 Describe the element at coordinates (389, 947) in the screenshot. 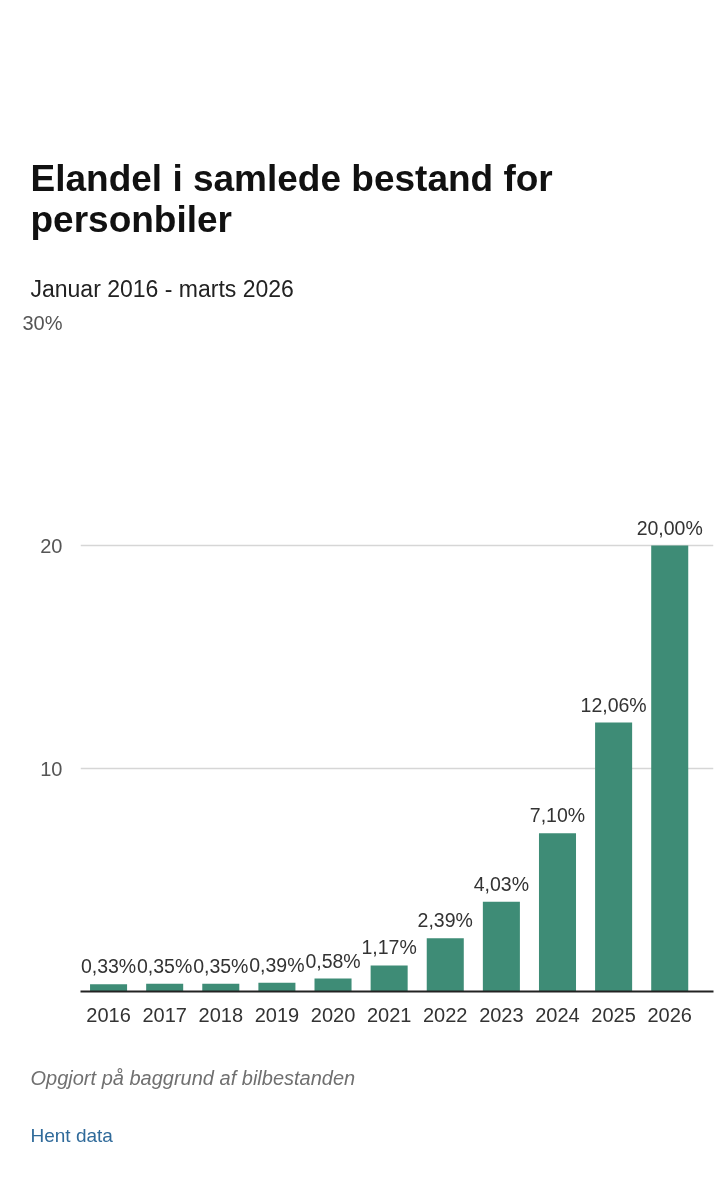

I see `data-label: 1,17%` at that location.